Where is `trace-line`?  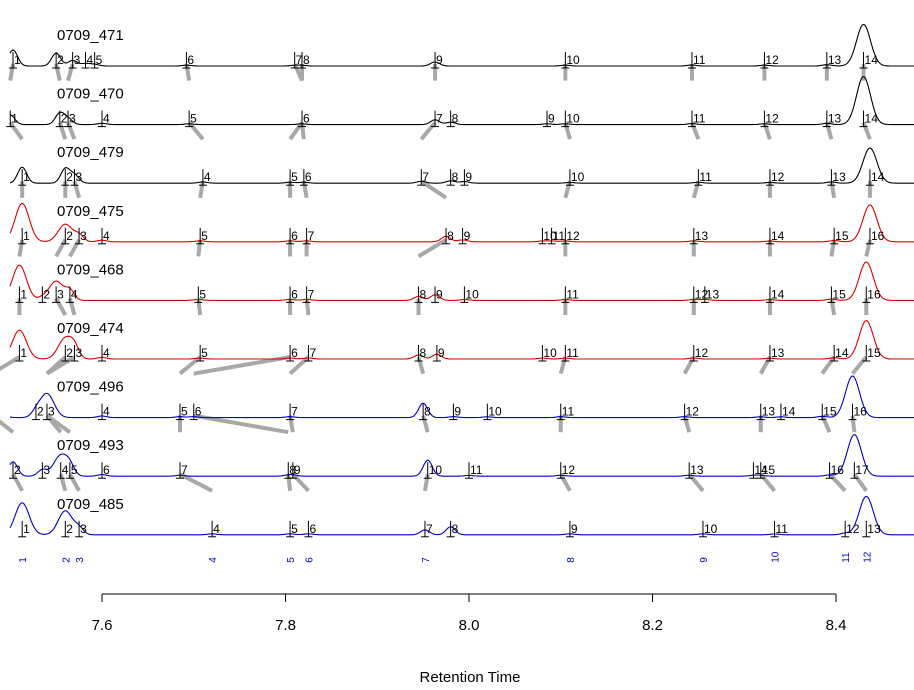
trace-line is located at coordinates (461, 281).